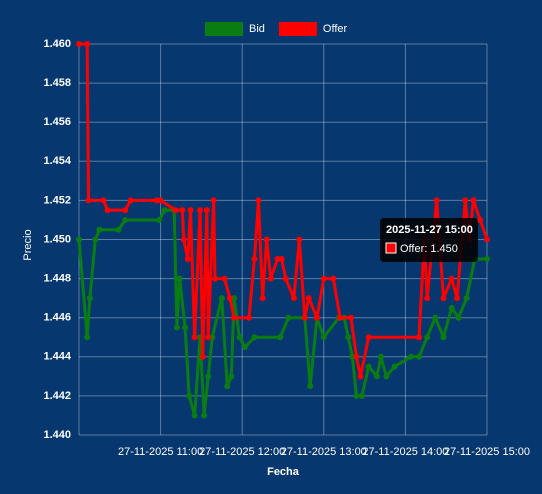 The height and width of the screenshot is (494, 542). What do you see at coordinates (57, 44) in the screenshot?
I see `y-tick-label: 1.460` at bounding box center [57, 44].